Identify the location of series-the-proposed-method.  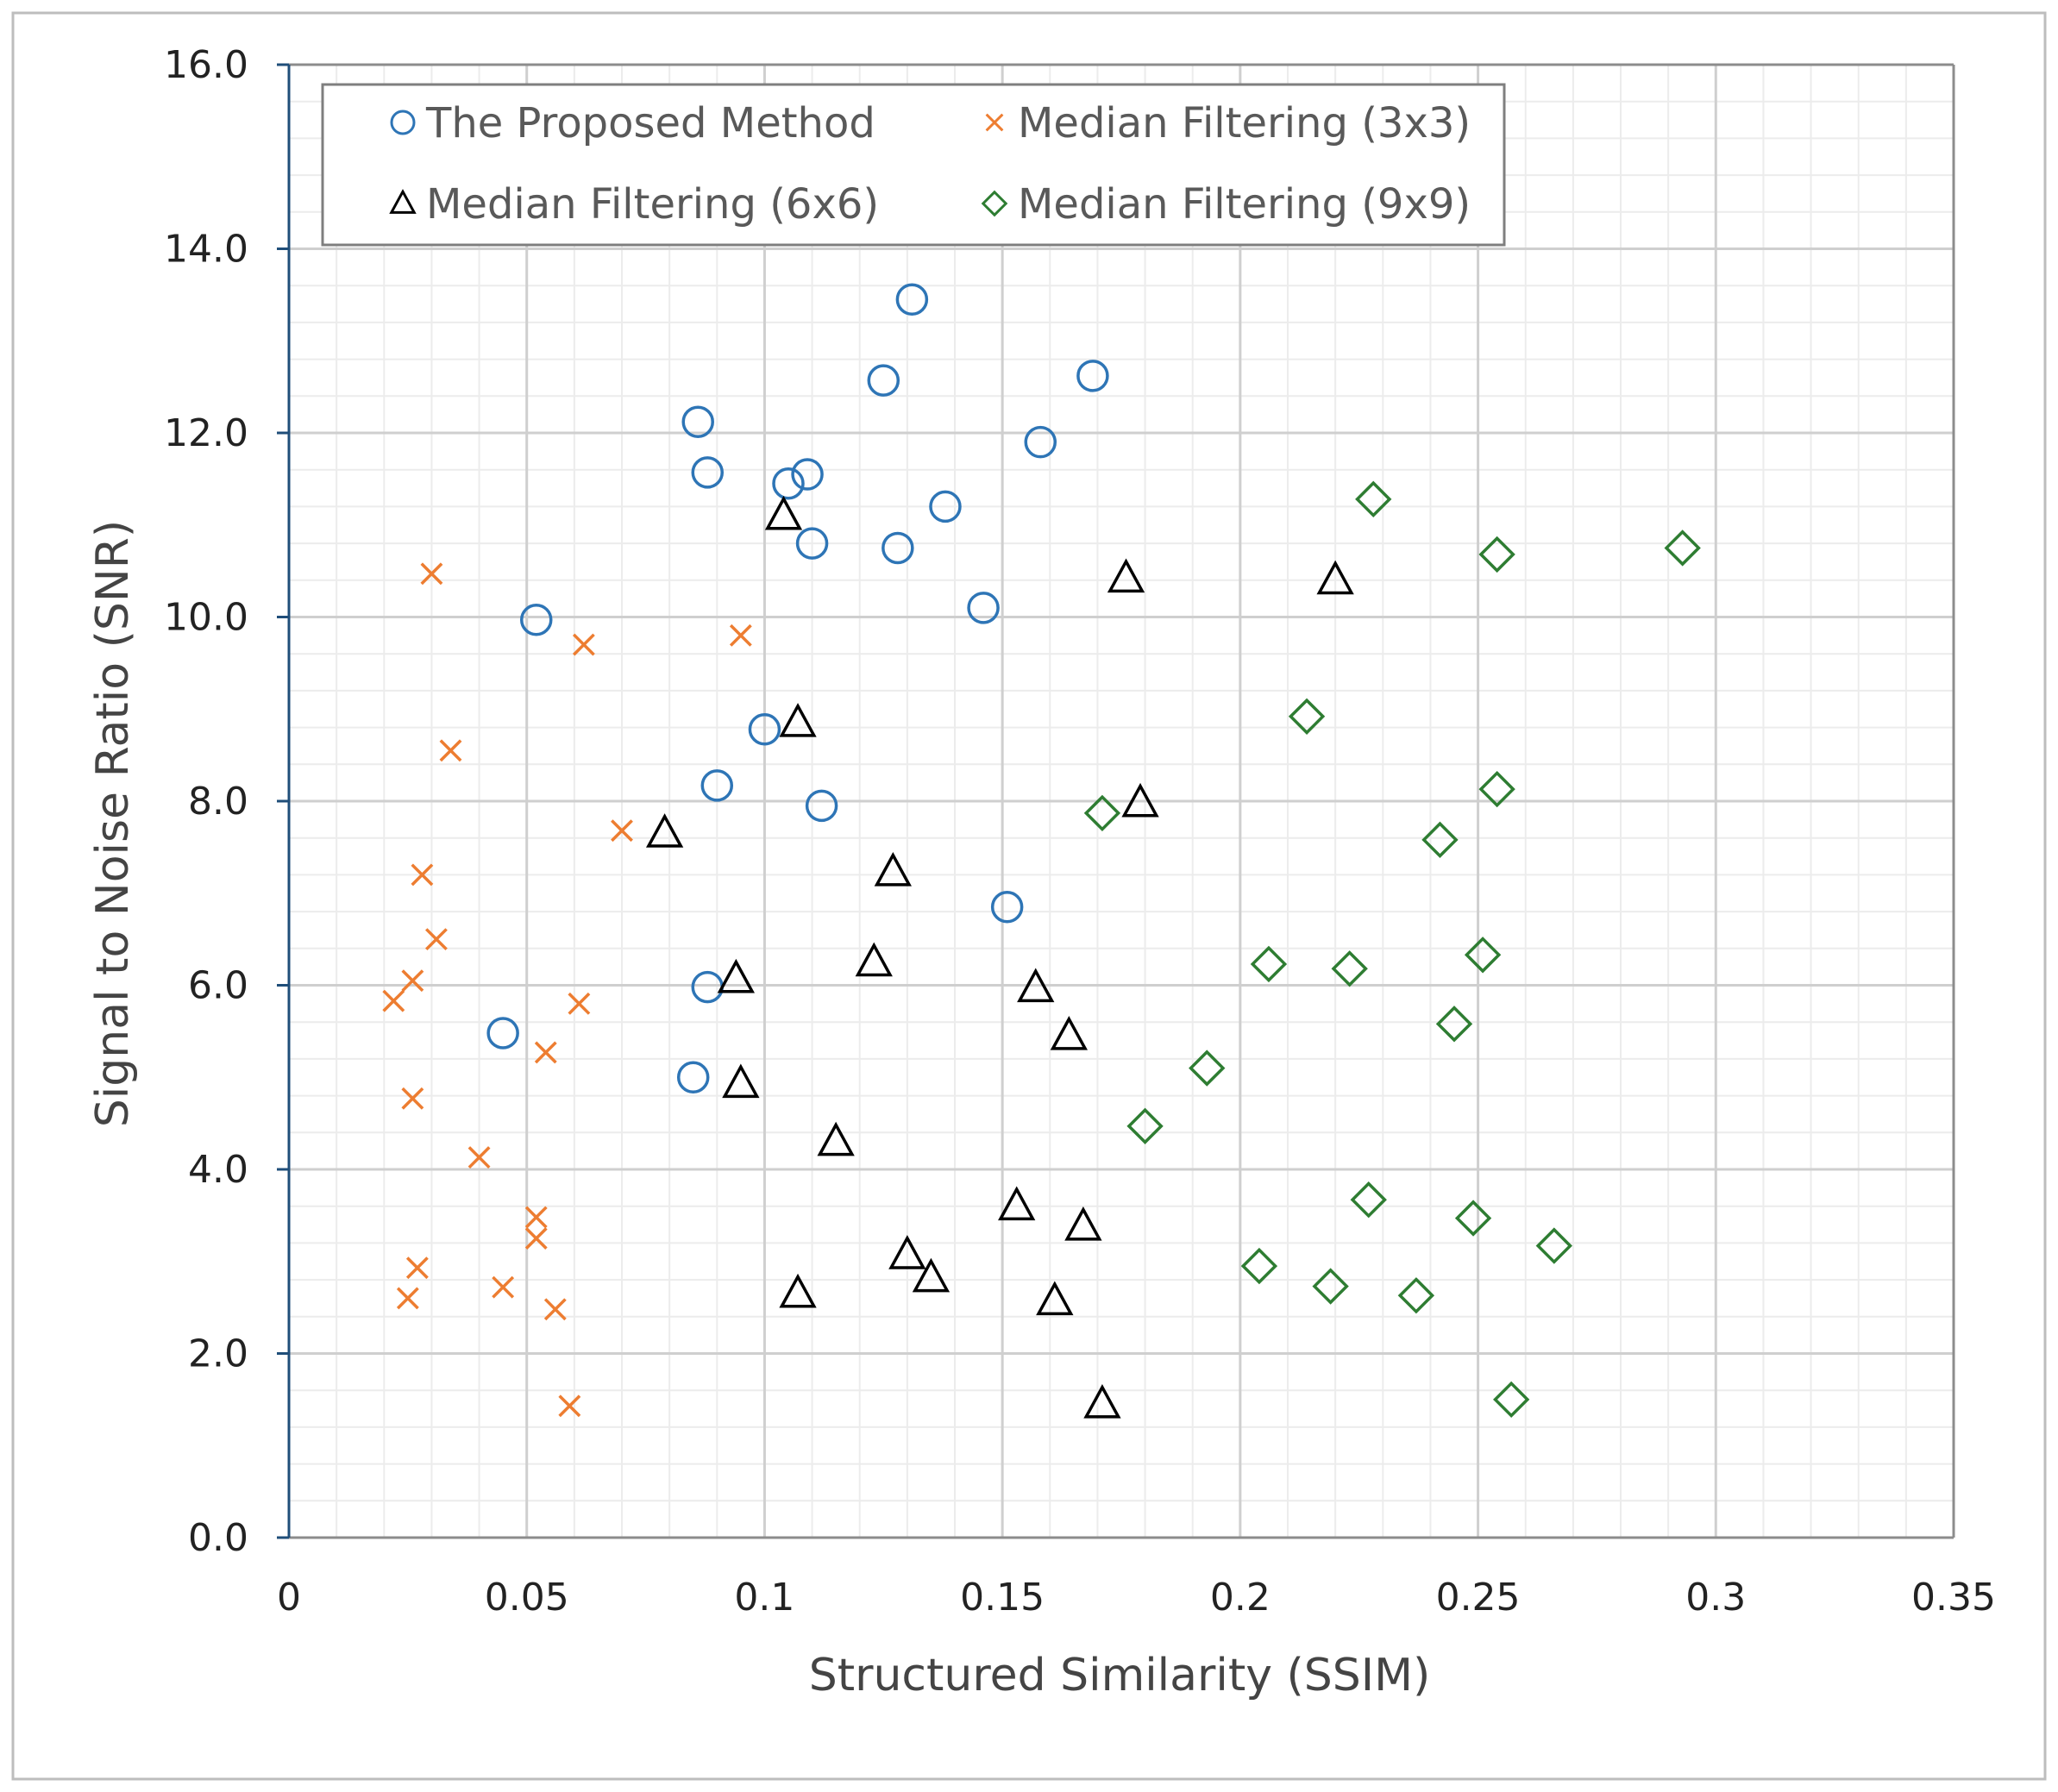
(797, 688).